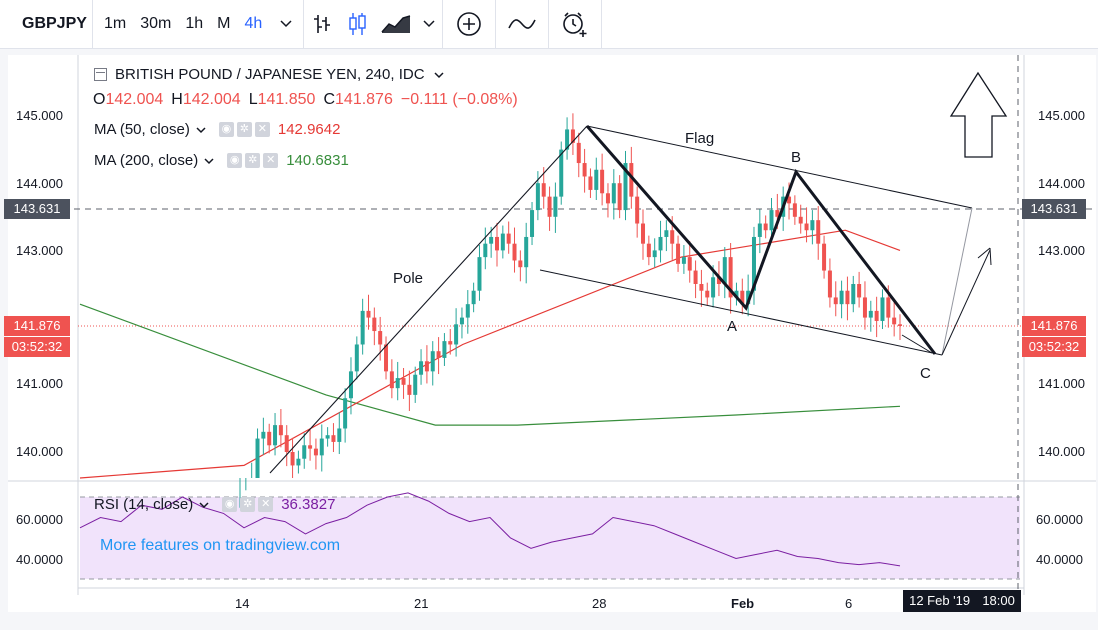 This screenshot has height=630, width=1098. What do you see at coordinates (253, 23) in the screenshot?
I see `interval-4h-button: 4h` at bounding box center [253, 23].